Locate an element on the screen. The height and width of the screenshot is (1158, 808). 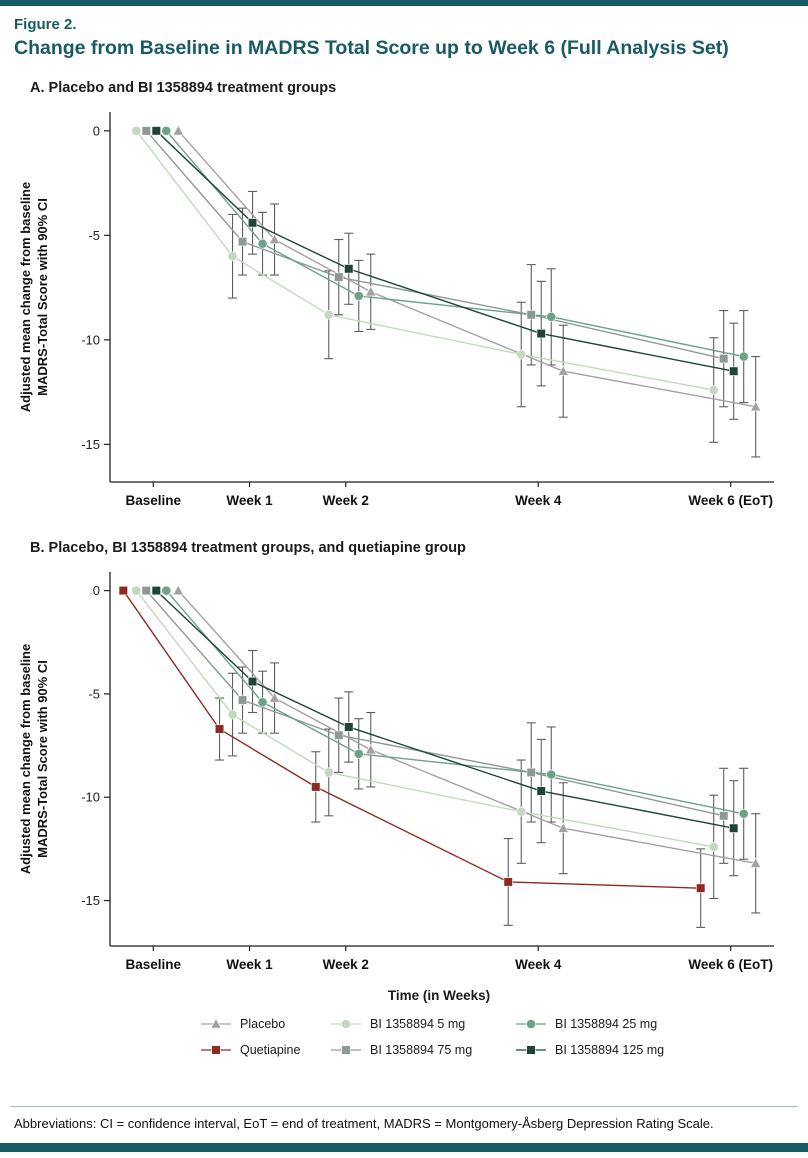
bi125-marker-icon is located at coordinates (531, 1050).